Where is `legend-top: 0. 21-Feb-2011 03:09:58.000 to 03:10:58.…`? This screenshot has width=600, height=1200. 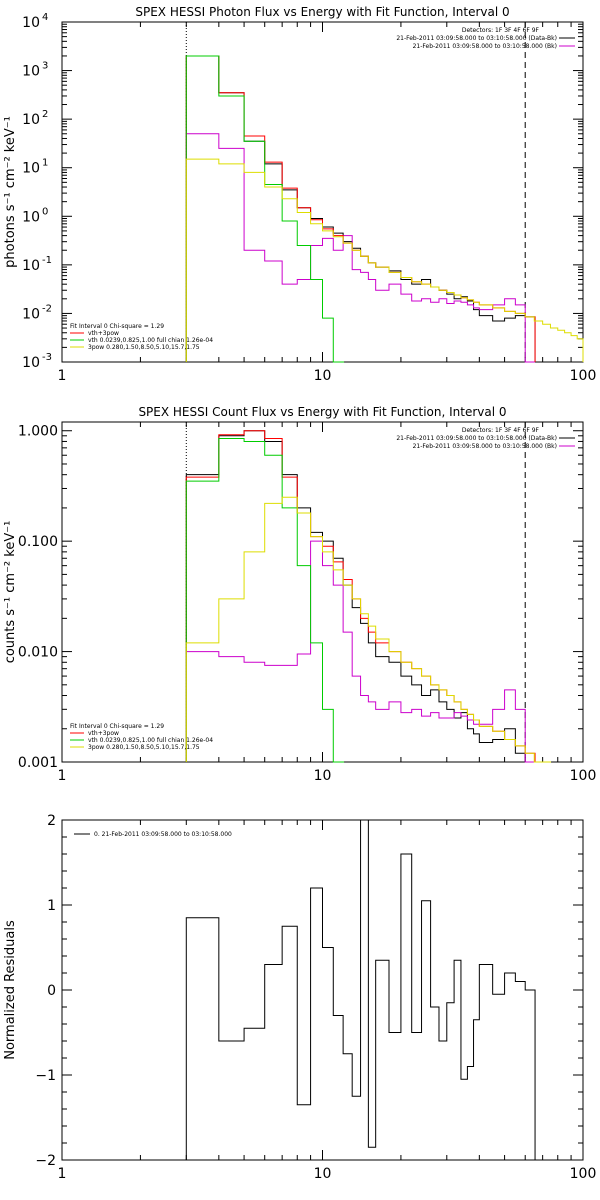
legend-top: 0. 21-Feb-2011 03:09:58.000 to 03:10:58.… is located at coordinates (153, 834).